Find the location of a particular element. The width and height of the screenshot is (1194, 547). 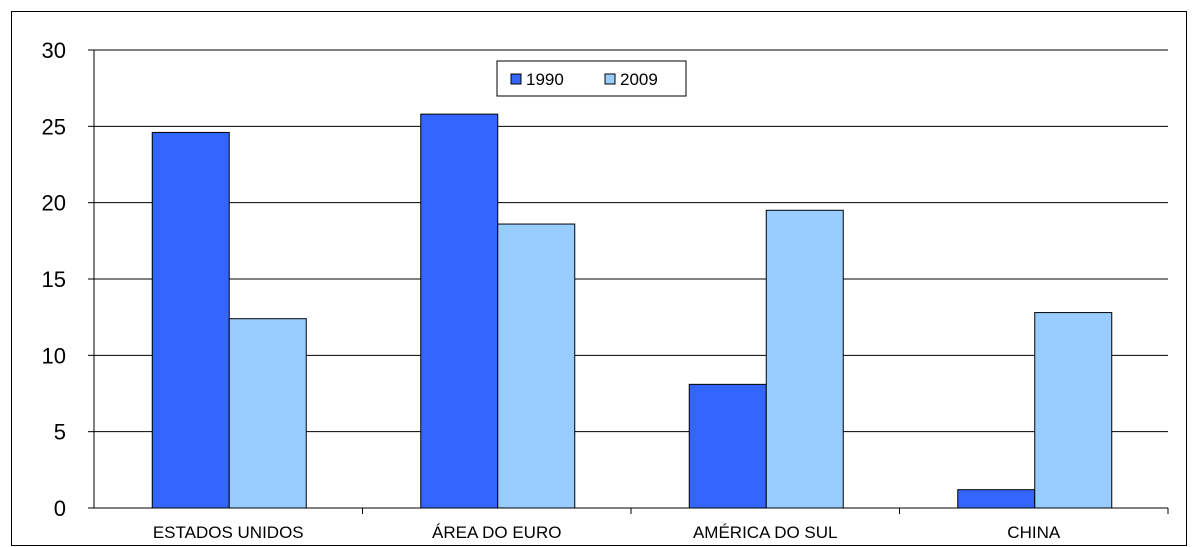

legend-label-2009: 2009 is located at coordinates (639, 79).